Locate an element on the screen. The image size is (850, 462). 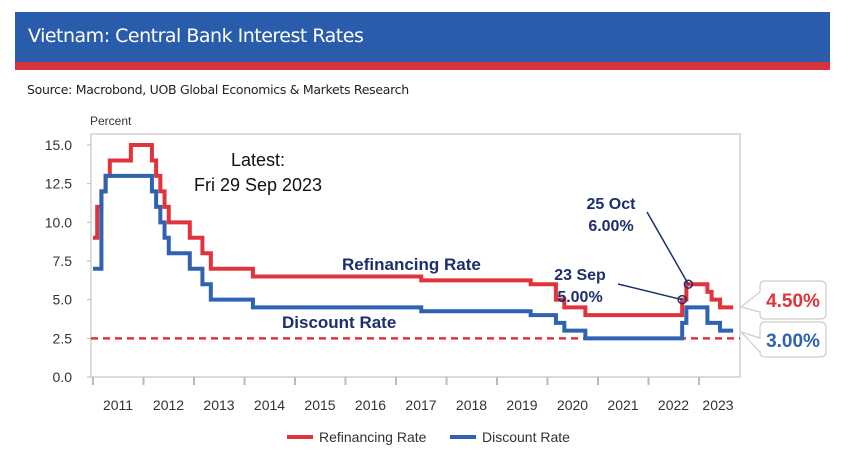
x-tick-label: 2014 is located at coordinates (269, 405).